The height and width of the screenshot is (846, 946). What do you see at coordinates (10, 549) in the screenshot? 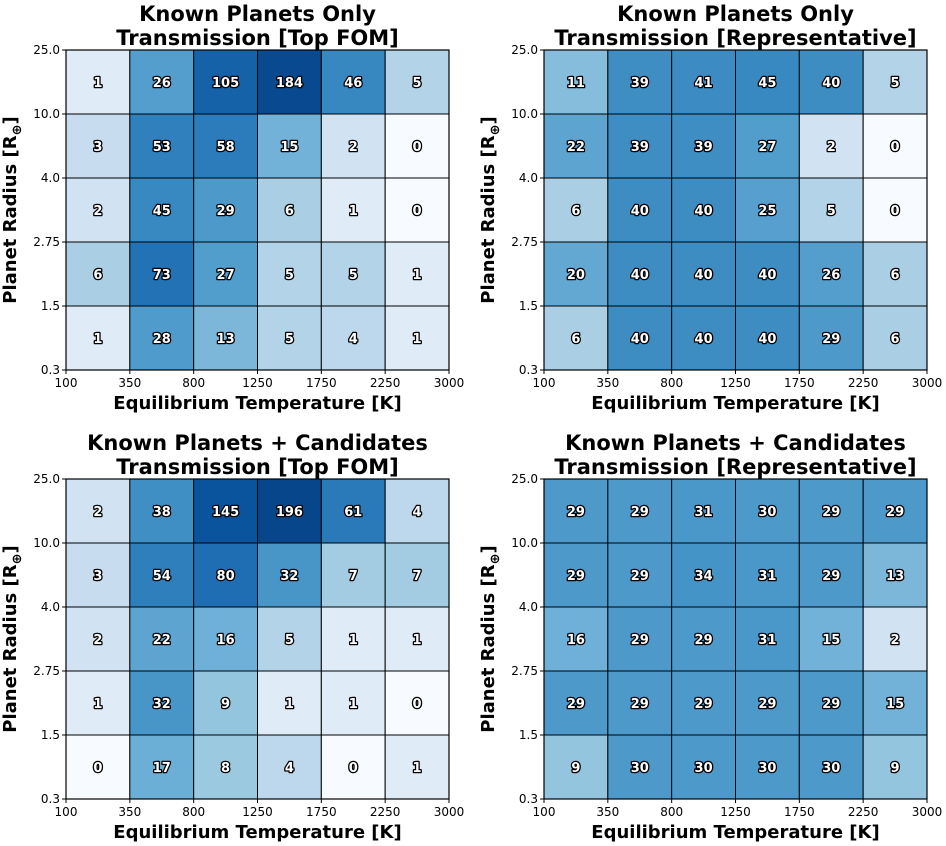
I see `y-axis-label-close: ]` at bounding box center [10, 549].